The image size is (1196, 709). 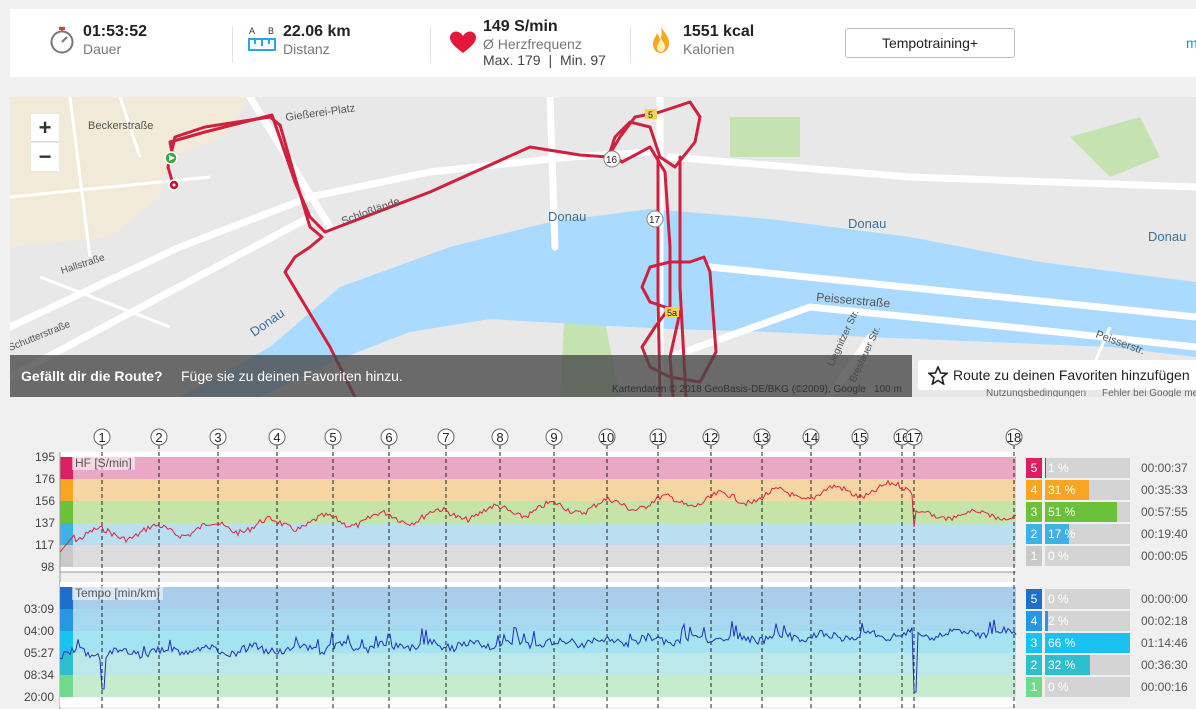 I want to click on pace-y-tick: 05:27, so click(x=39, y=653).